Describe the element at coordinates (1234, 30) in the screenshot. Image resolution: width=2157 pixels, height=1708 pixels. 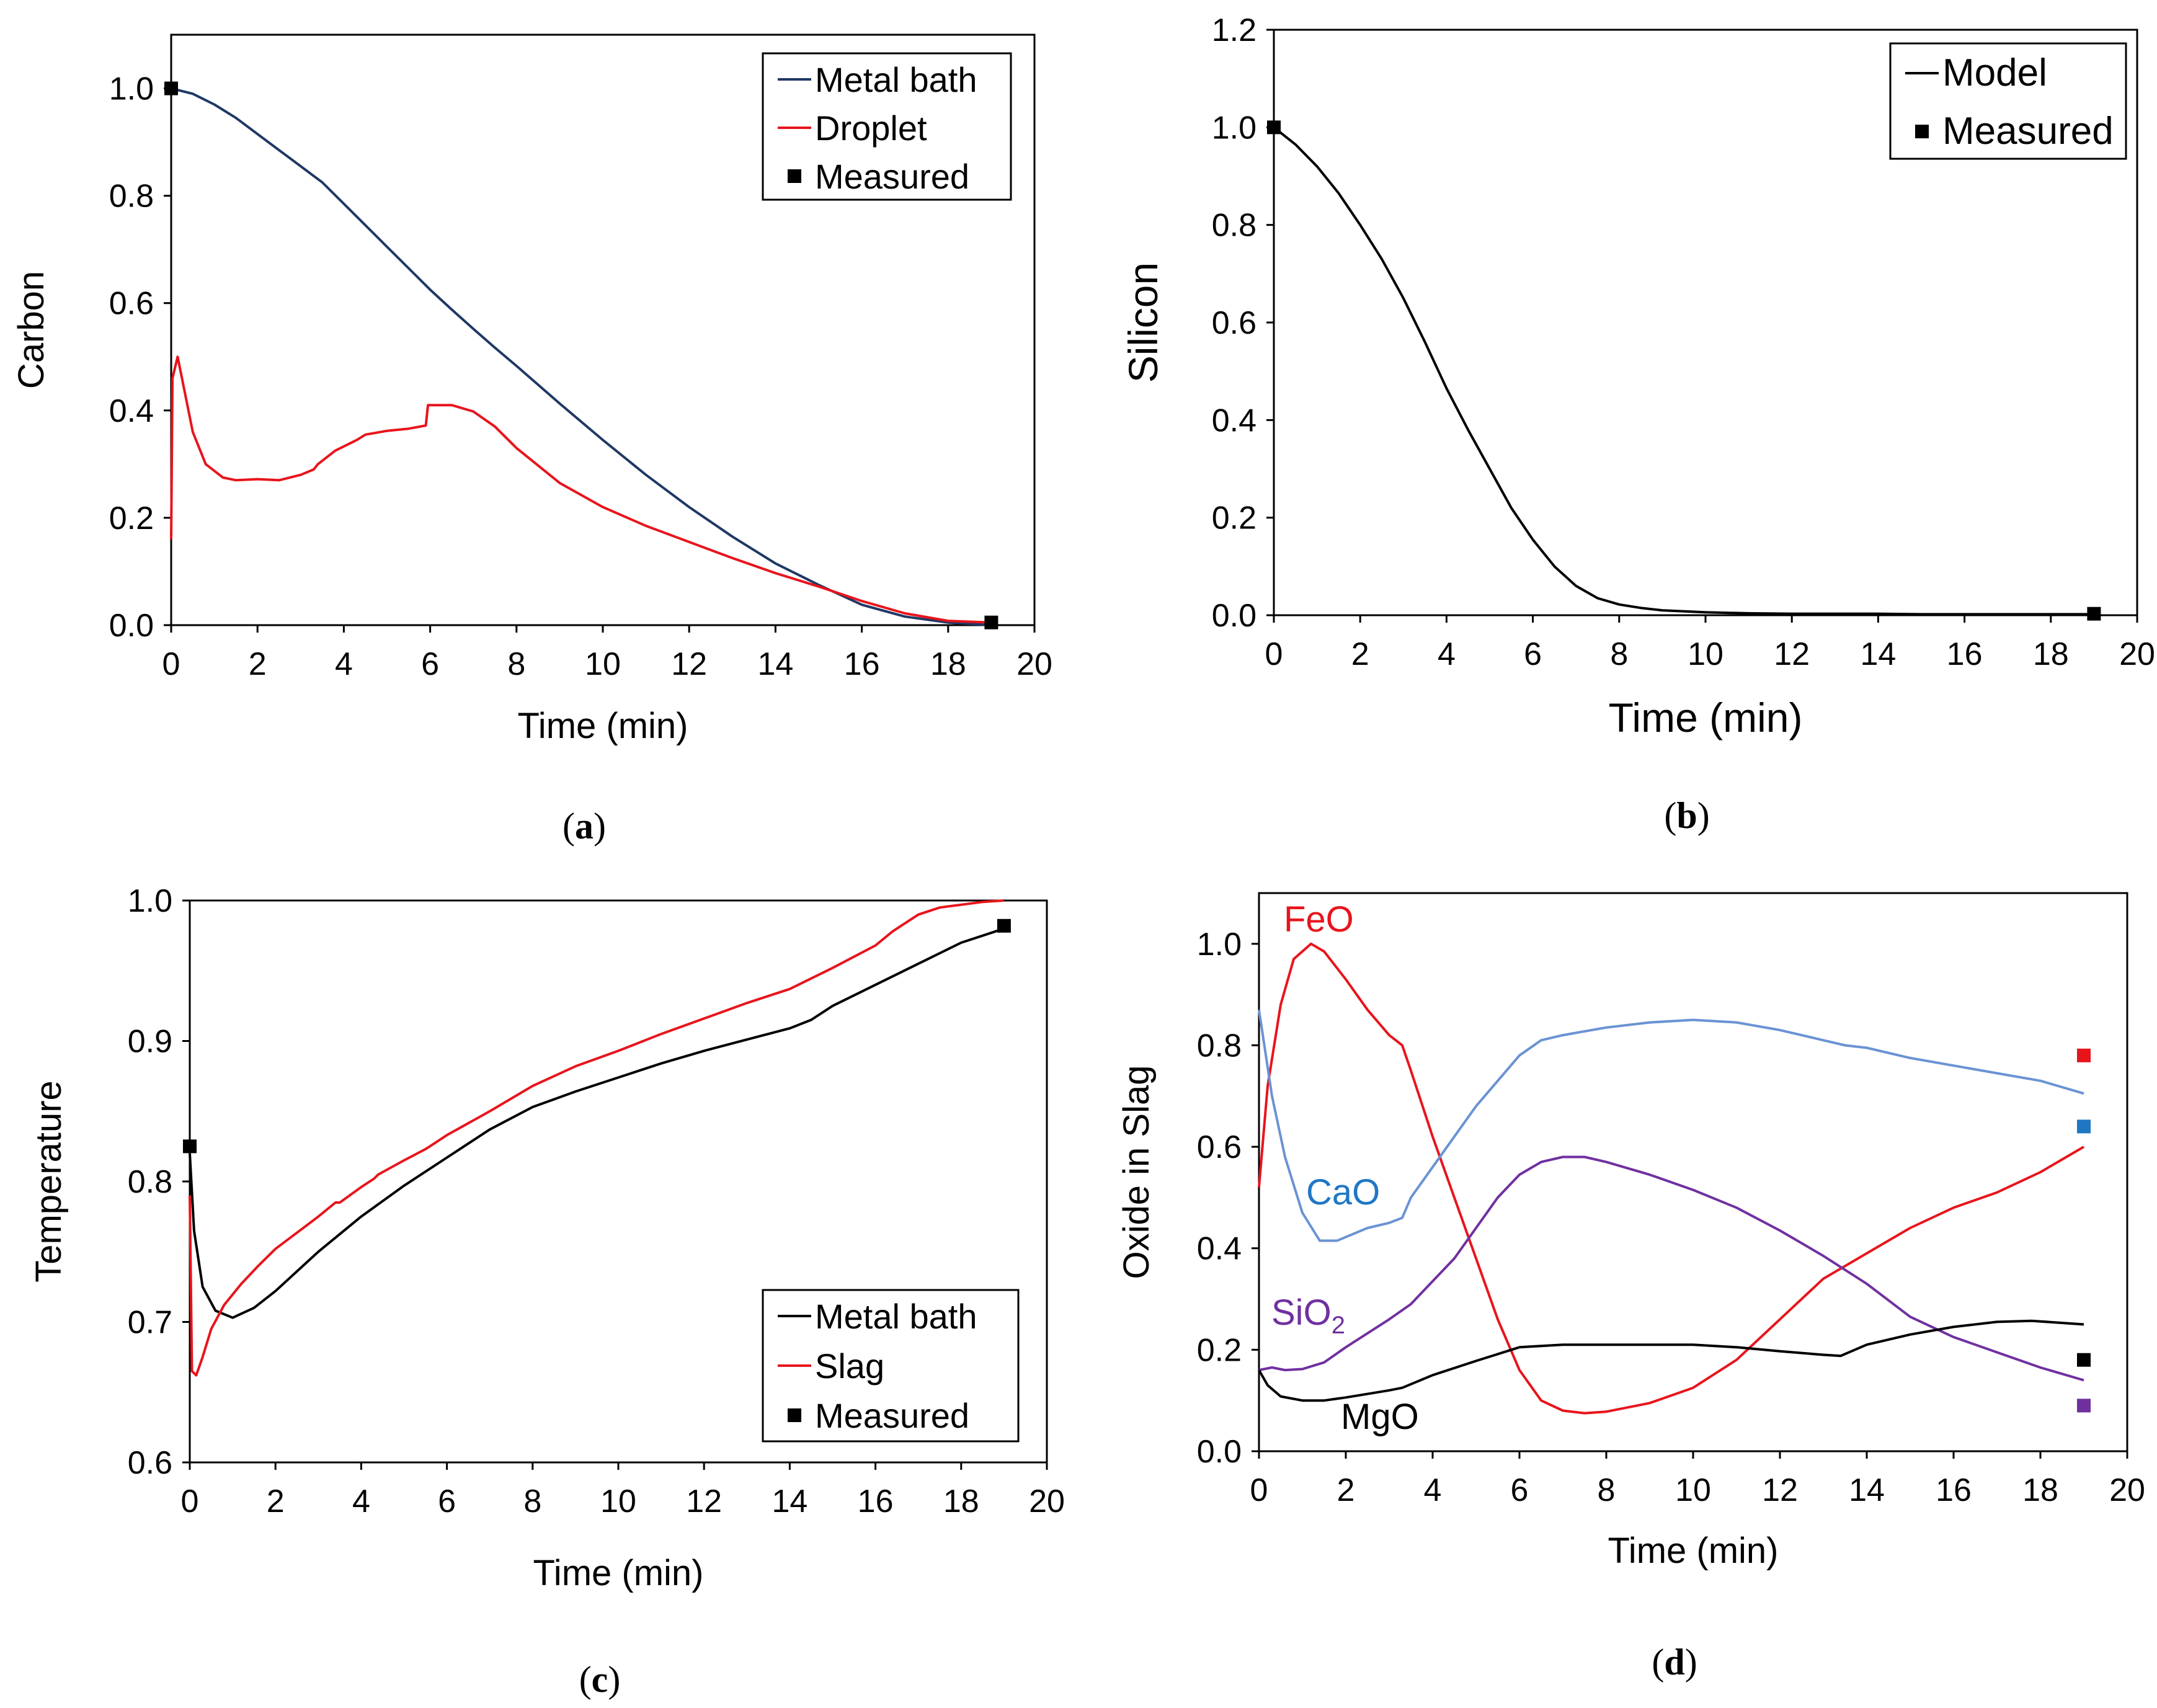
I see `y-tick-label: 1.2` at that location.